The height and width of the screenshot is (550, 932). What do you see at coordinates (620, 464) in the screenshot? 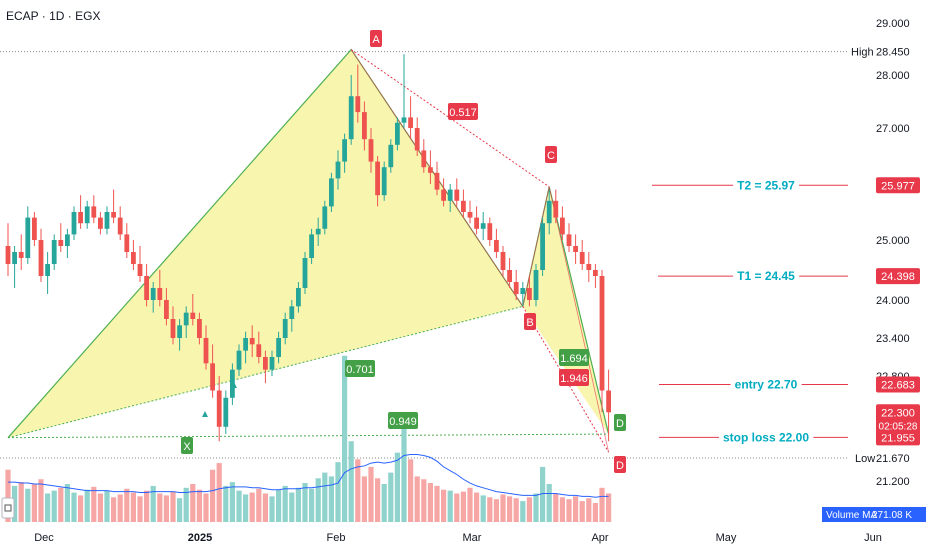
I see `point-label-d2-box` at bounding box center [620, 464].